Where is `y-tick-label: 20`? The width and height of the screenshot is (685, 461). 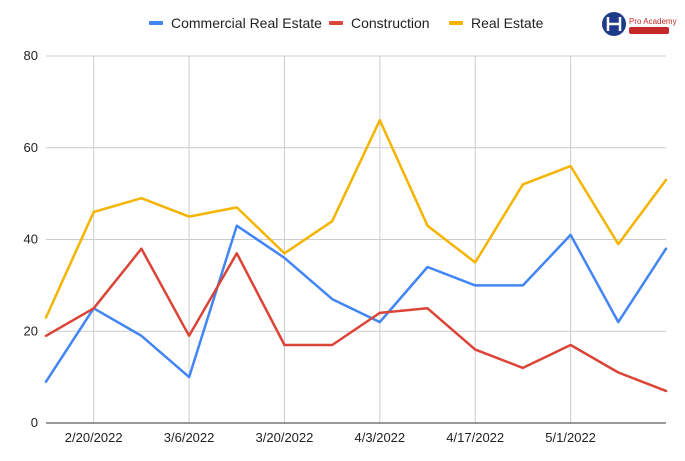 y-tick-label: 20 is located at coordinates (31, 330).